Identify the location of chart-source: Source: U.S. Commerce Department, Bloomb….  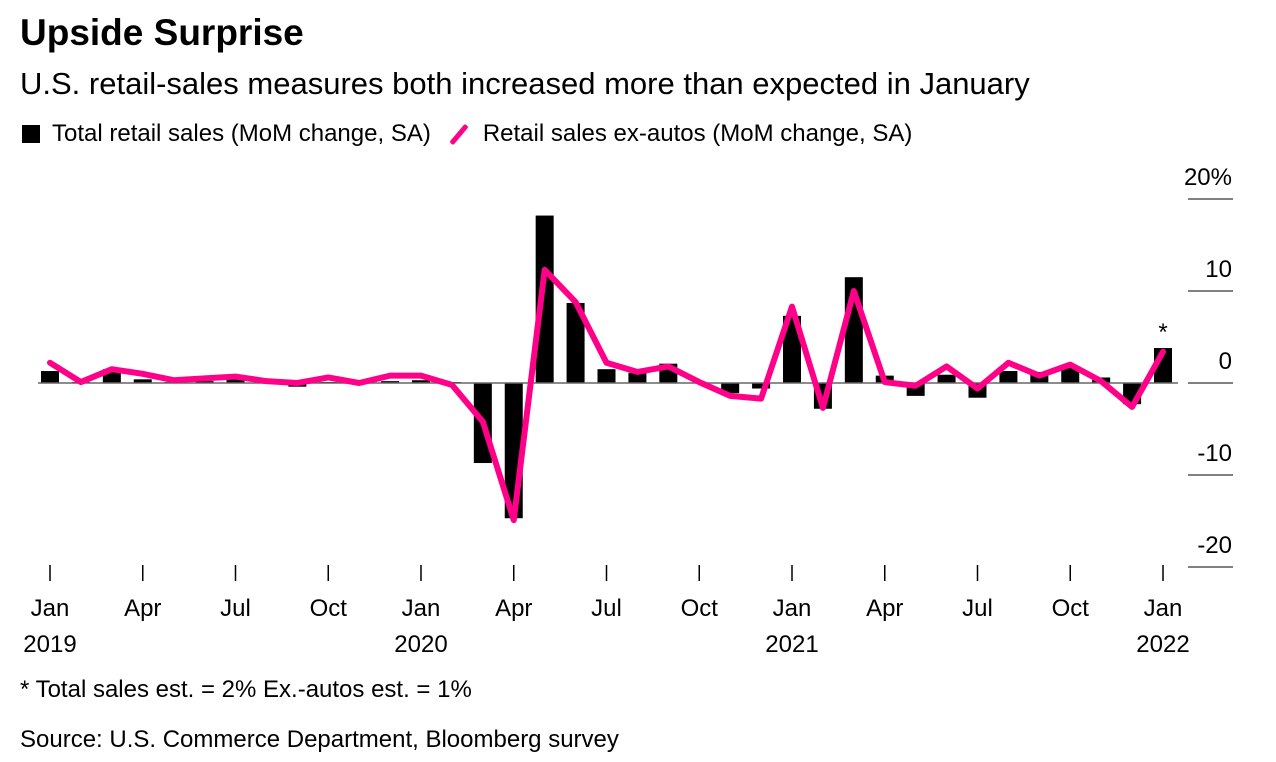
(319, 739).